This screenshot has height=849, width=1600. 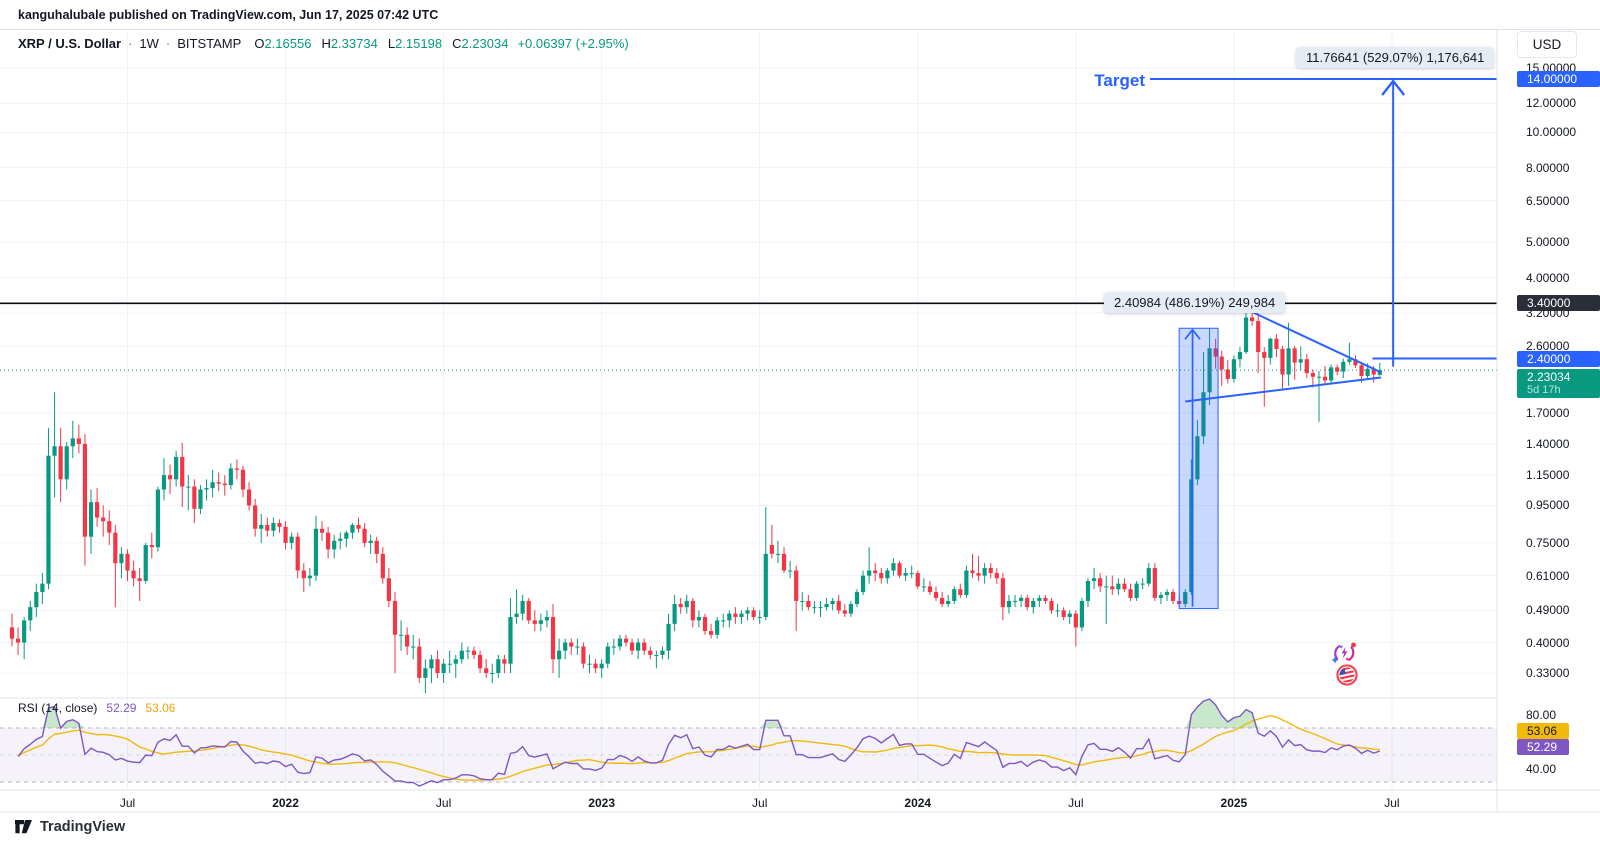 What do you see at coordinates (1192, 334) in the screenshot?
I see `price-range-arrowhead` at bounding box center [1192, 334].